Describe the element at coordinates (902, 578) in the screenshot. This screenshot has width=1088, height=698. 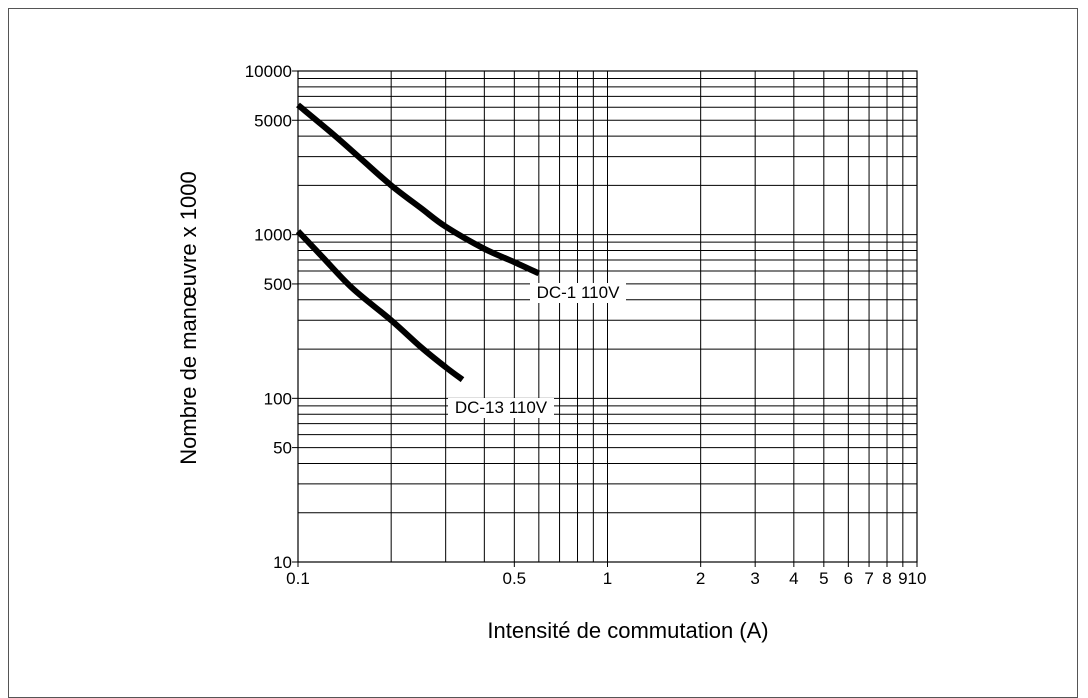
I see `x-tick-label: 9` at that location.